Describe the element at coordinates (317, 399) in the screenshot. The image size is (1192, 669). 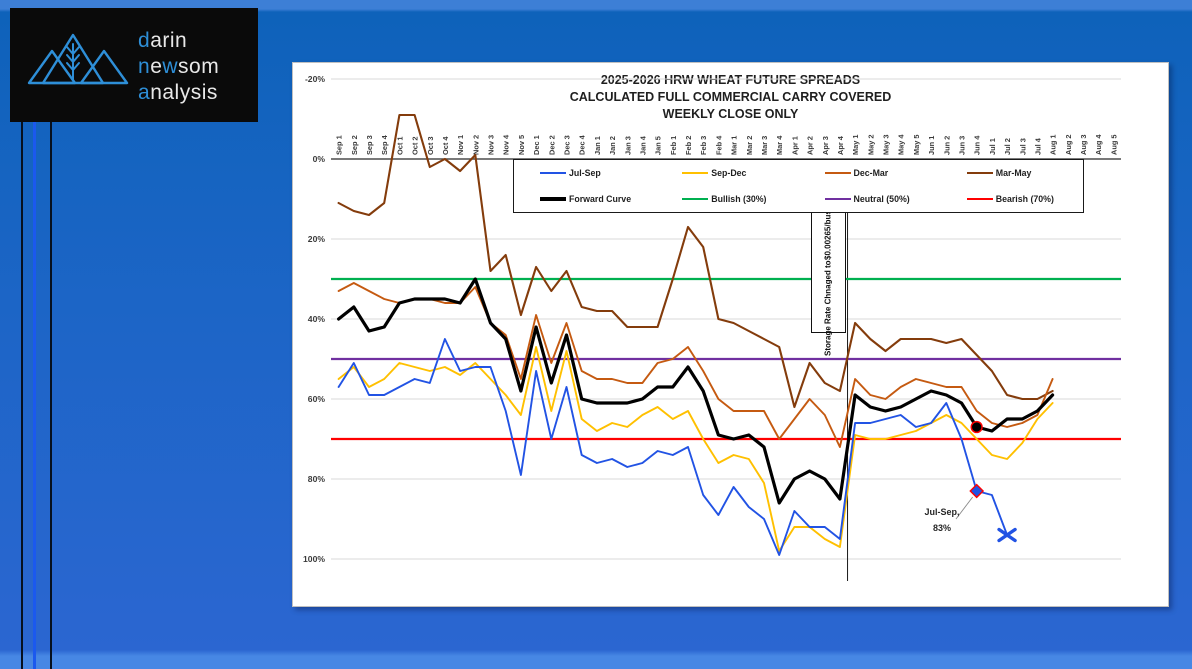
I see `y-tick-label: 60%` at that location.